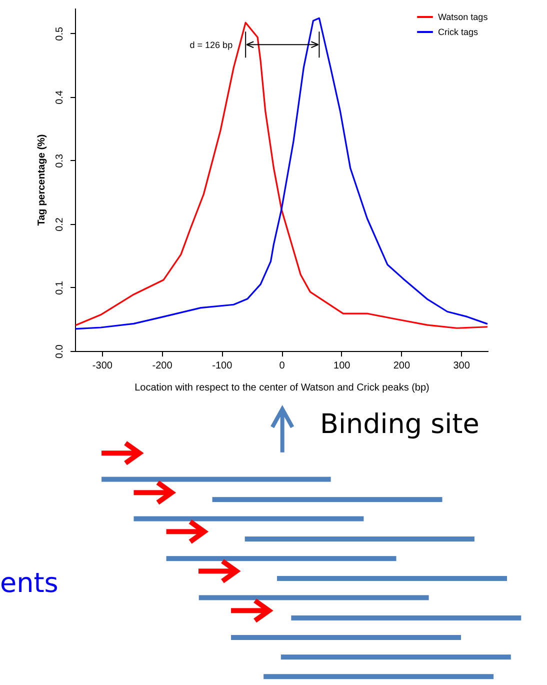 Image resolution: width=547 pixels, height=685 pixels. I want to click on annotation: d = 126 bp, so click(211, 45).